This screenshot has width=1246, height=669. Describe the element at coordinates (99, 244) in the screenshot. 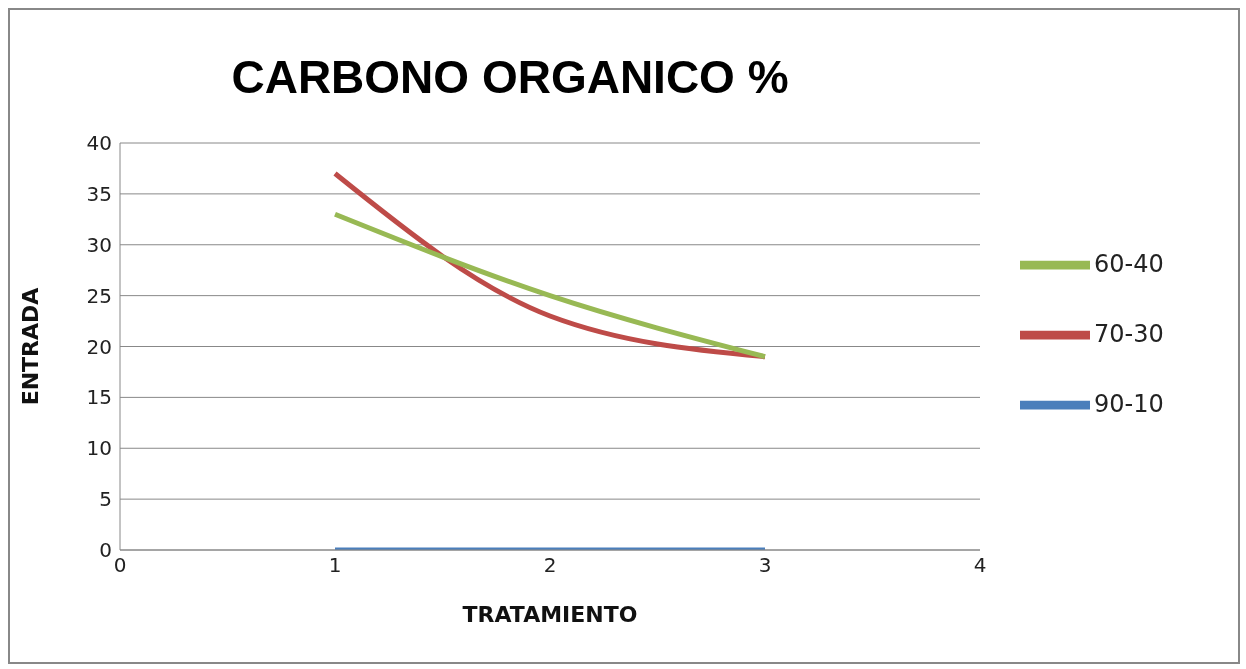

I see `y-tick-label: 30` at that location.